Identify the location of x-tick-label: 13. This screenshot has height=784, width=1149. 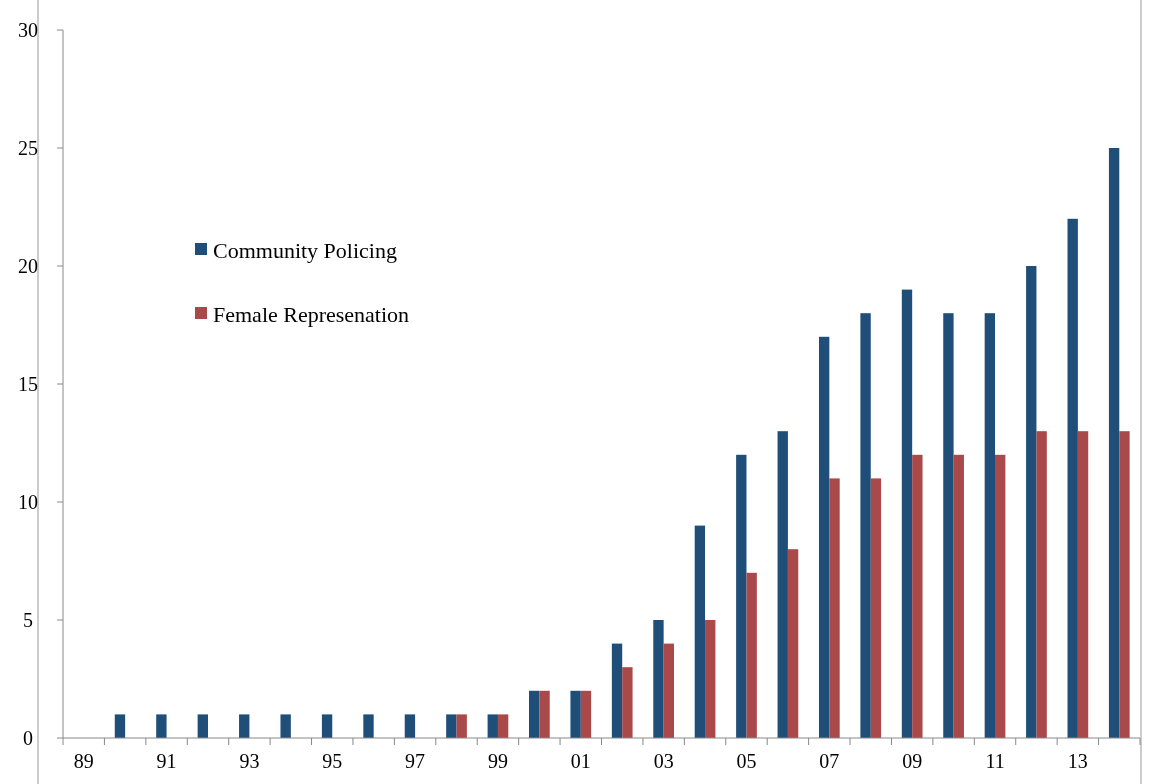
(1077, 761).